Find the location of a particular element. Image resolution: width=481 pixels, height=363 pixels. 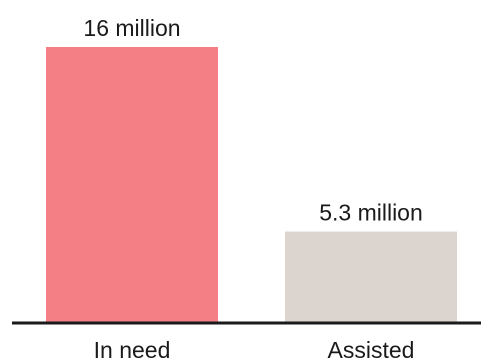

data-label-in-need: 16 million is located at coordinates (131, 28).